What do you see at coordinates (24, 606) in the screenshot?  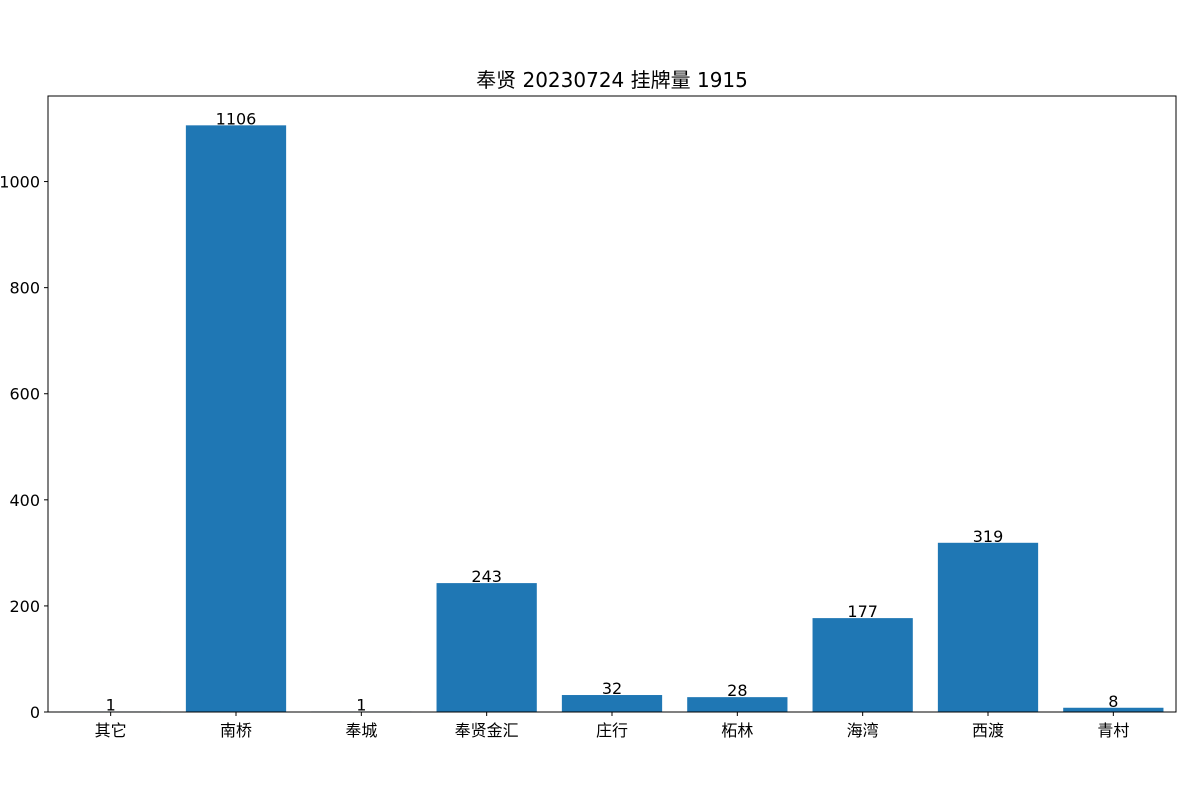 I see `y-tick-label: 200` at bounding box center [24, 606].